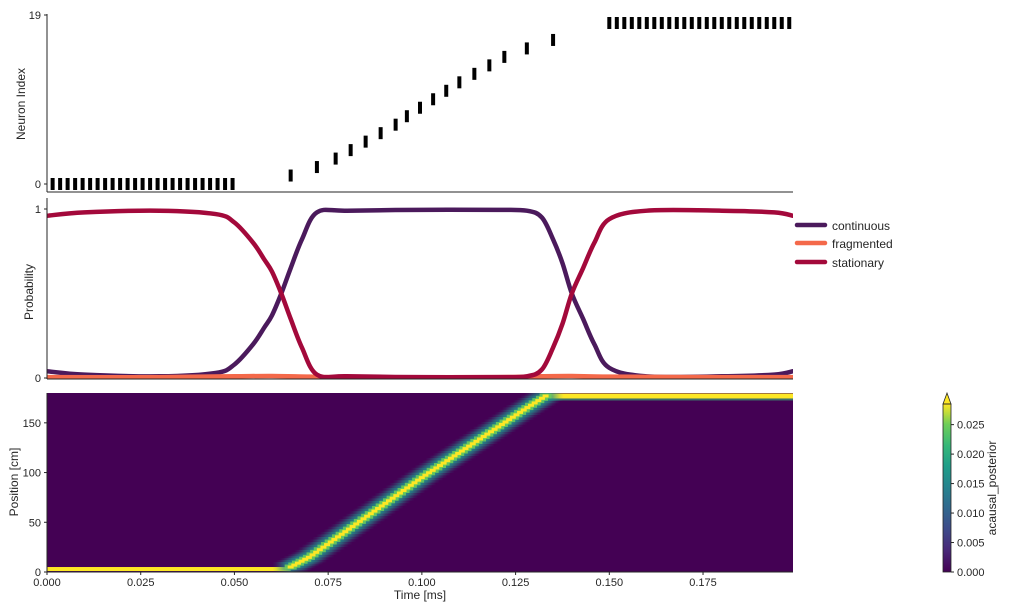 The image size is (1009, 611). What do you see at coordinates (992, 488) in the screenshot?
I see `colorbar-label: acausal_posterior` at bounding box center [992, 488].